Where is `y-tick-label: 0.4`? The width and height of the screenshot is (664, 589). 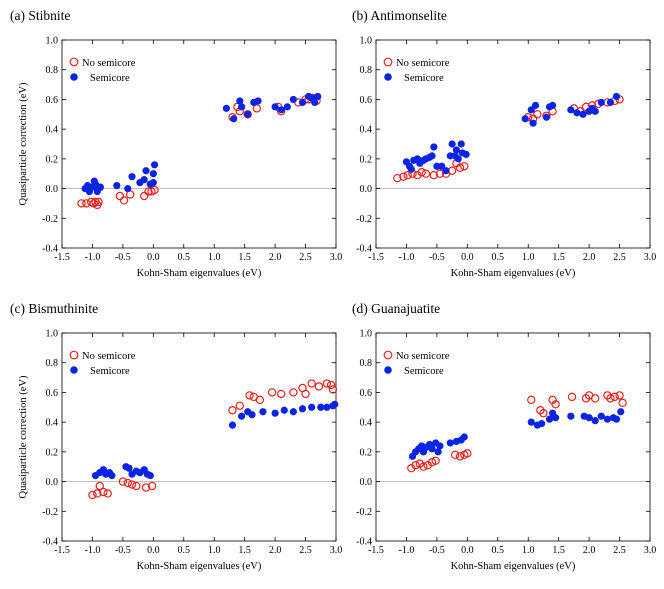
y-tick-label: 0.4 is located at coordinates (52, 423).